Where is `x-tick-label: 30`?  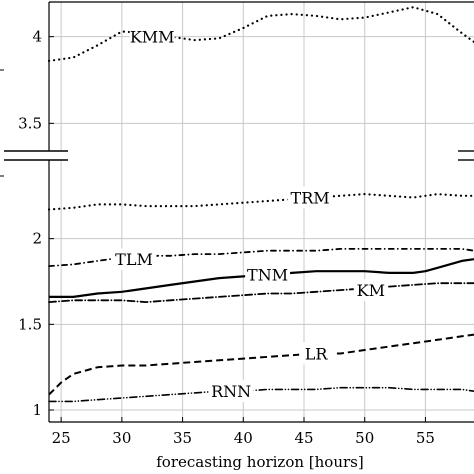
x-tick-label: 30 is located at coordinates (121, 438).